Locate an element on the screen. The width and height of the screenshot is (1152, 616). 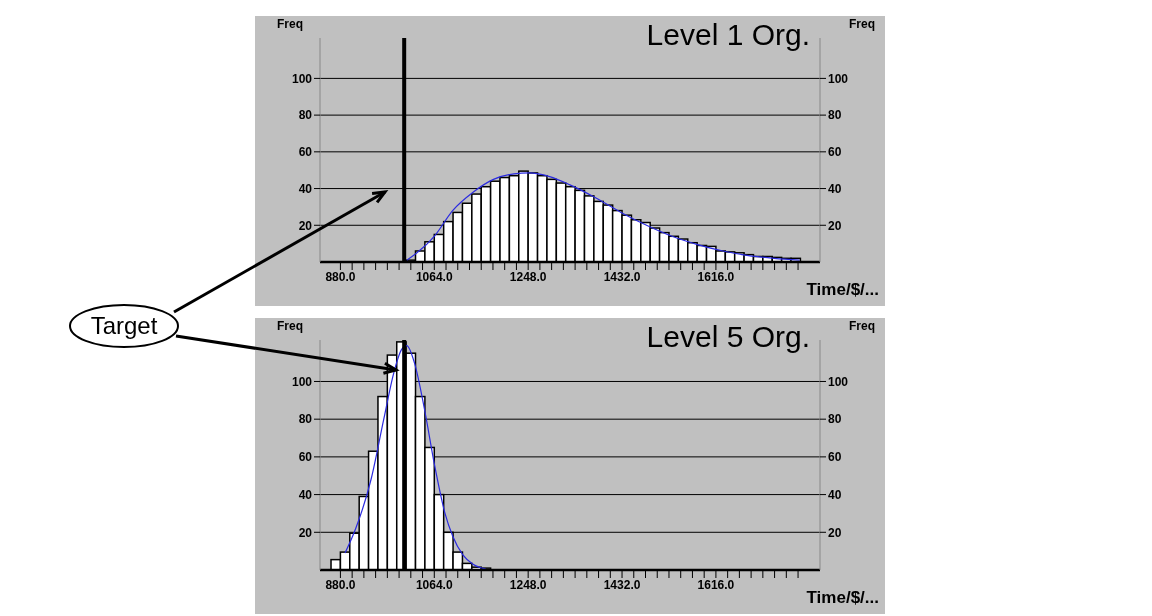
ref-line-label: Target is located at coordinates (124, 325).